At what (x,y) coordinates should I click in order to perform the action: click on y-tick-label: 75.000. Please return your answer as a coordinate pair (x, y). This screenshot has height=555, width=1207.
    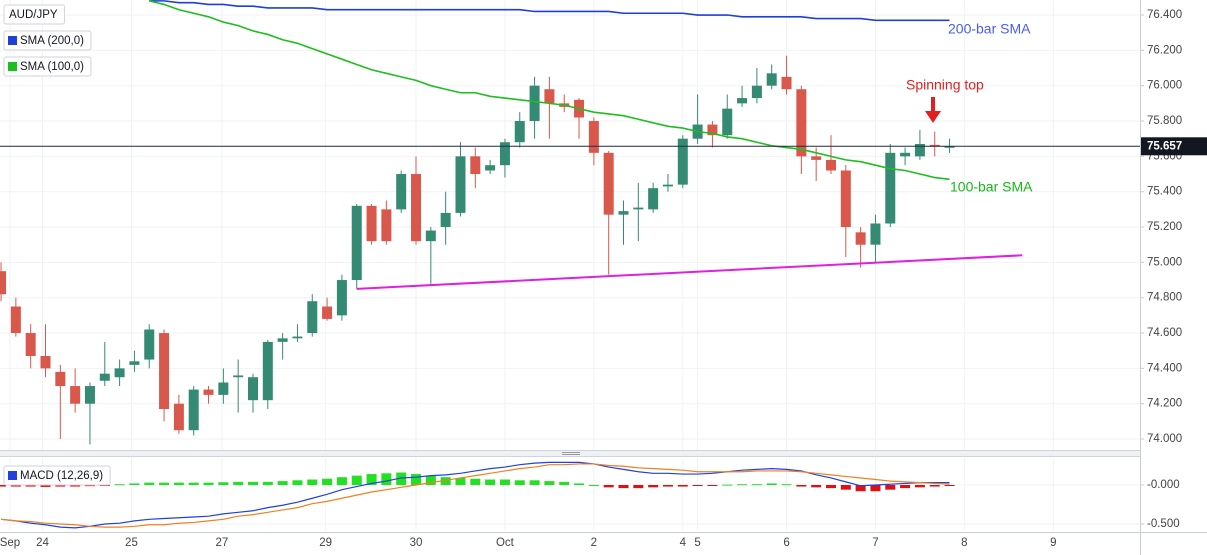
    Looking at the image, I should click on (1164, 262).